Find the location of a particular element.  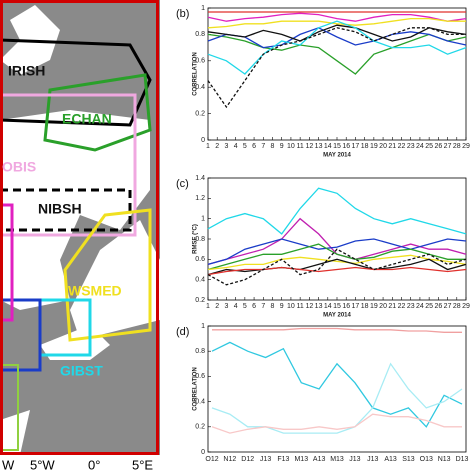

region-label: ECHAN is located at coordinates (87, 119).